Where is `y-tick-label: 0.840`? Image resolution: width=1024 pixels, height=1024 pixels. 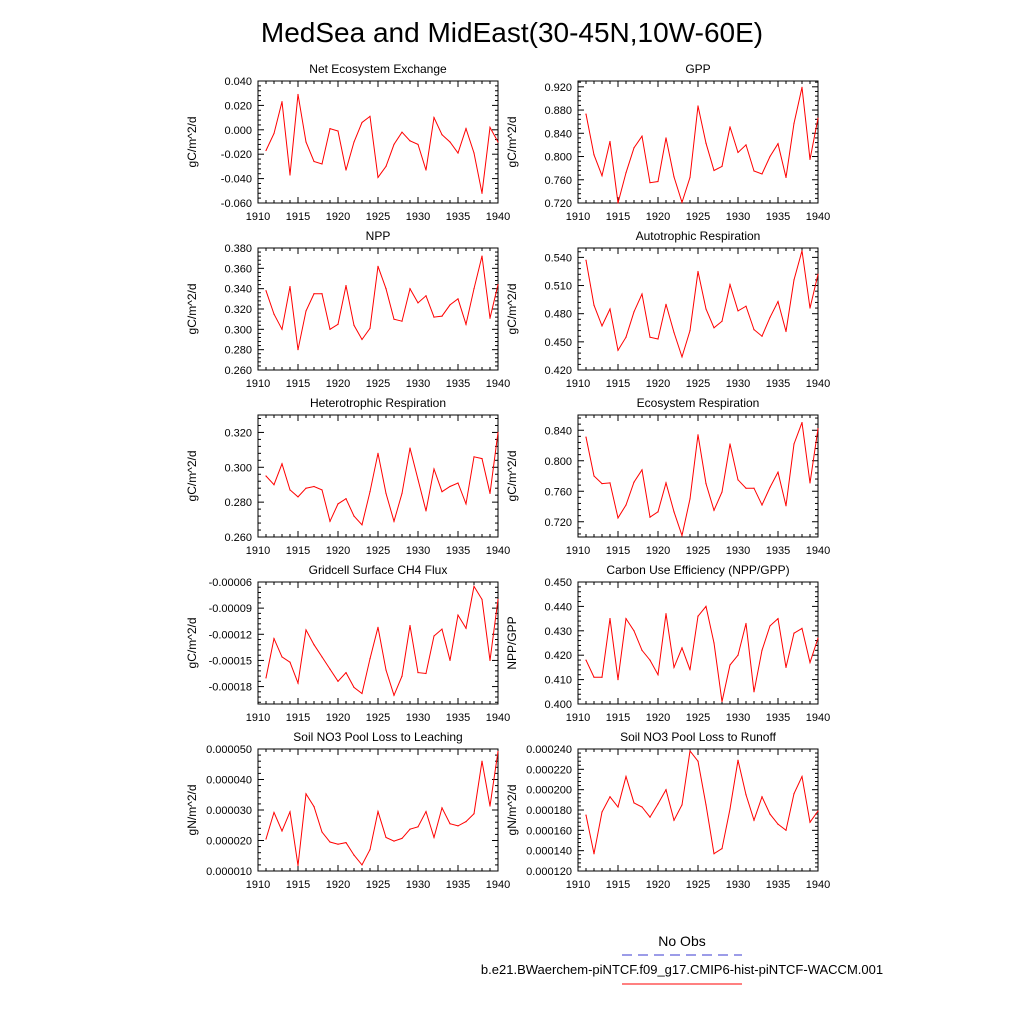
y-tick-label: 0.840 is located at coordinates (558, 134).